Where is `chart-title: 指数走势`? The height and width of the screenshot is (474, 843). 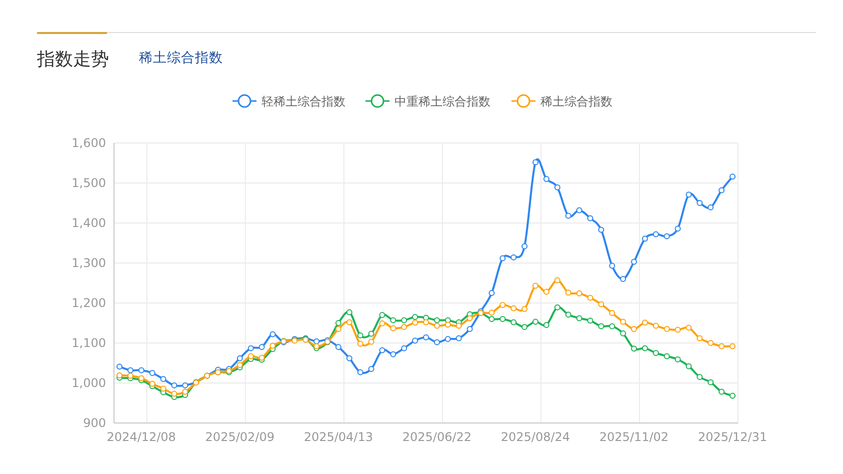 chart-title: 指数走势 is located at coordinates (72, 59).